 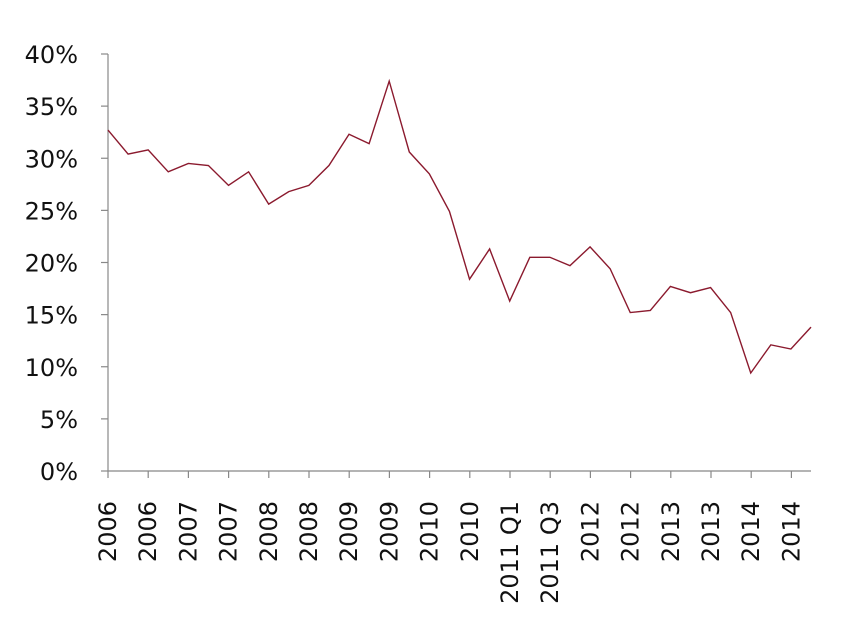 I want to click on y-tick-label: 40%, so click(x=51, y=55).